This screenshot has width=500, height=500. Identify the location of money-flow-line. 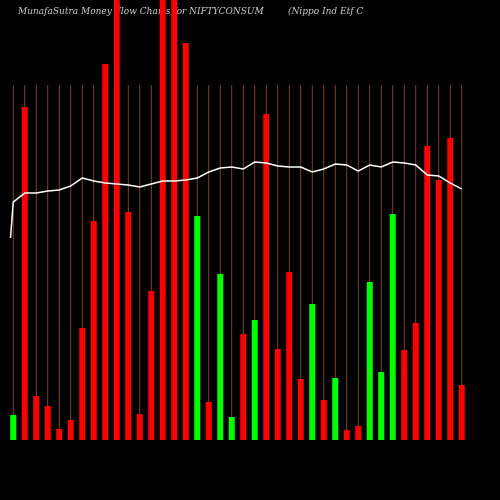
(236, 200).